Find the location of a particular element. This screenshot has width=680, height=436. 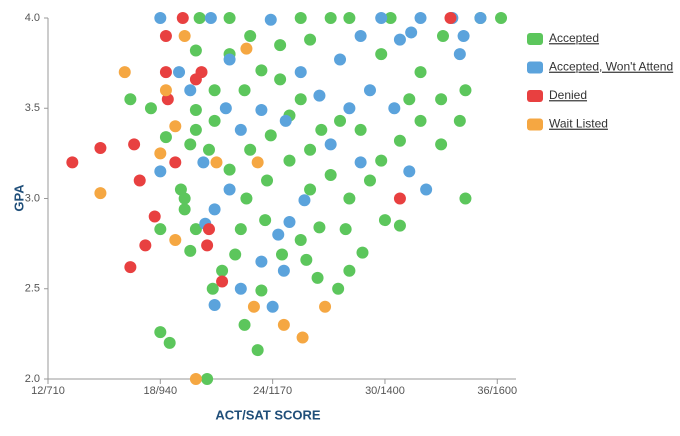

x-tick-label: 36/1600 is located at coordinates (497, 391).